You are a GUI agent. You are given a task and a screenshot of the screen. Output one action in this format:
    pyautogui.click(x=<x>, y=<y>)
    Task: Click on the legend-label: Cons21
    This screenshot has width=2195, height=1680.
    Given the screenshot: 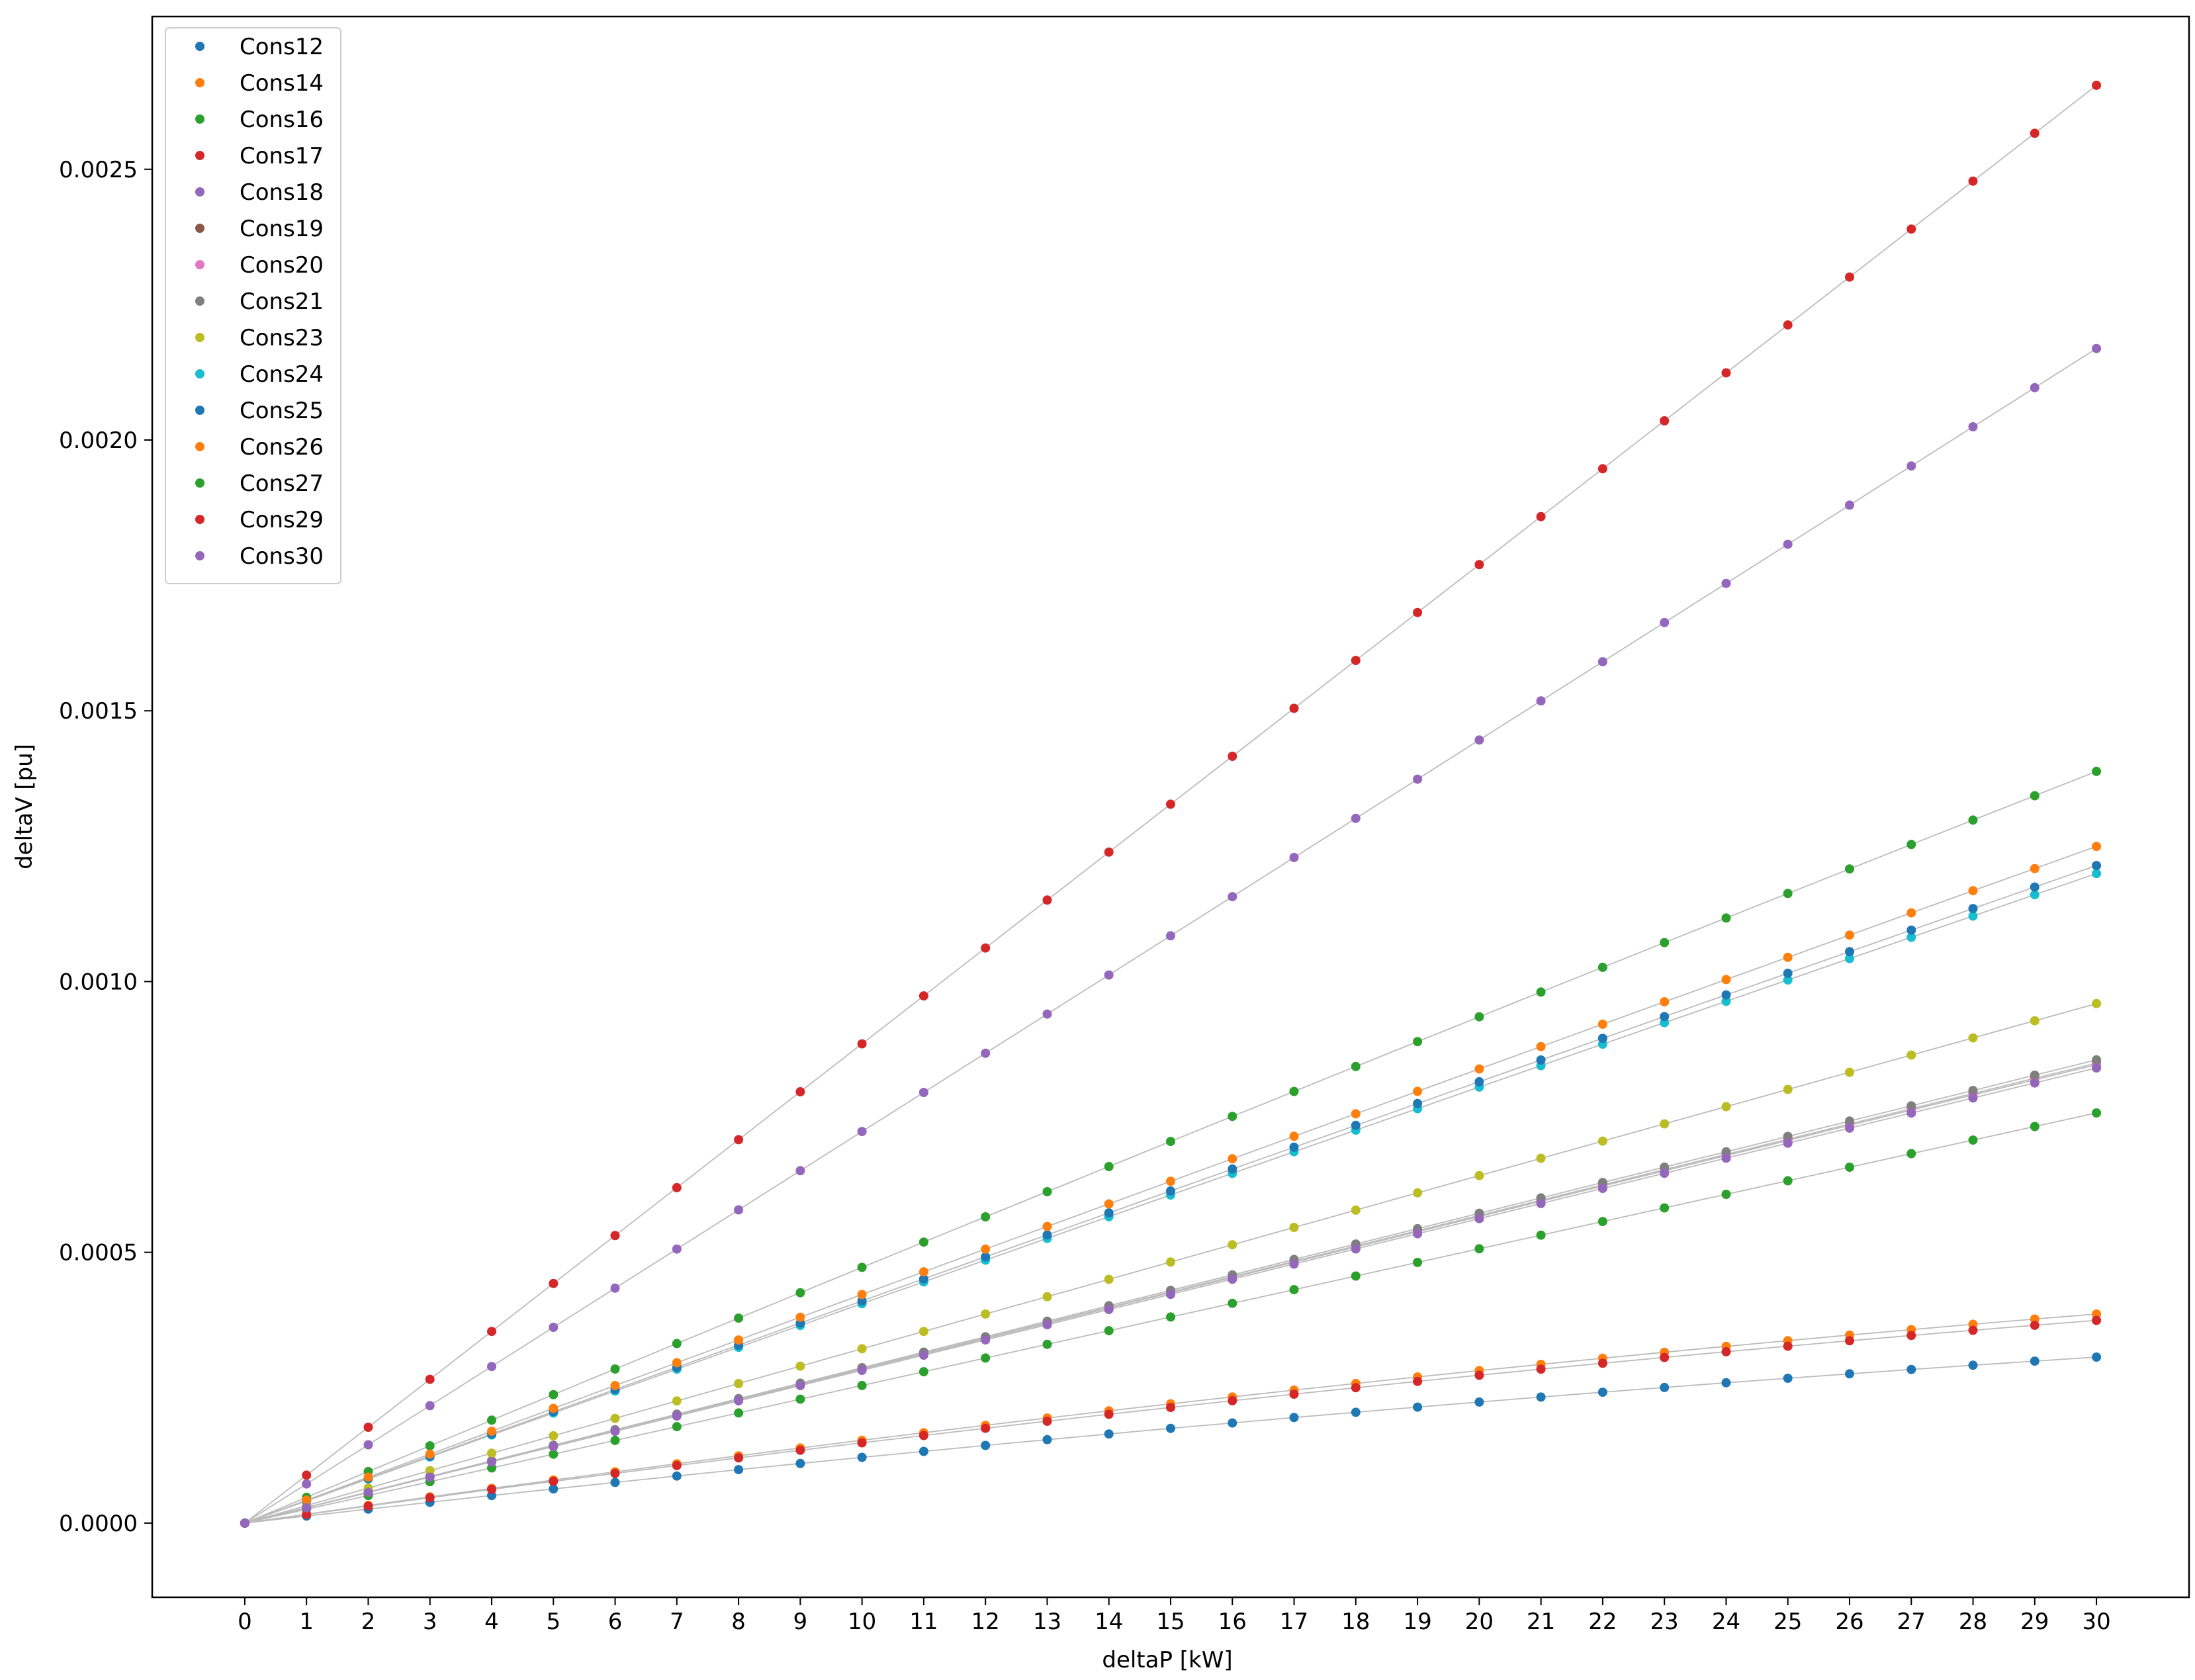 What is the action you would take?
    pyautogui.click(x=282, y=301)
    